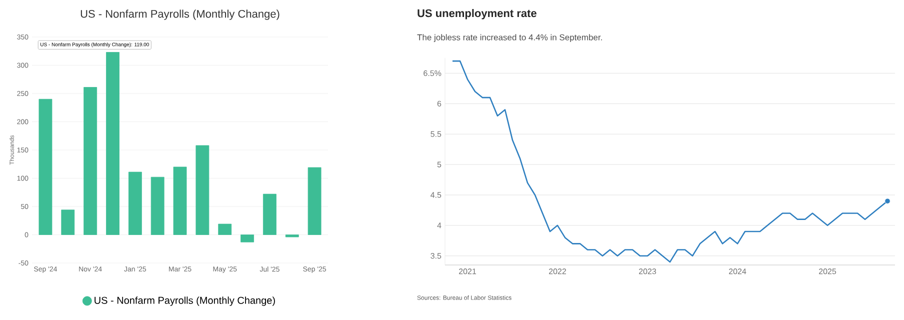 The image size is (904, 320). I want to click on y-tick-label: 5, so click(439, 165).